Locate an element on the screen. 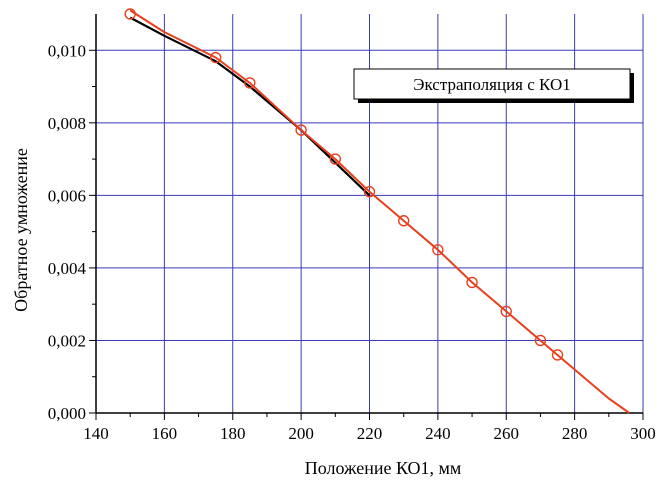 This screenshot has width=662, height=484. x-tick-label: 240 is located at coordinates (438, 433).